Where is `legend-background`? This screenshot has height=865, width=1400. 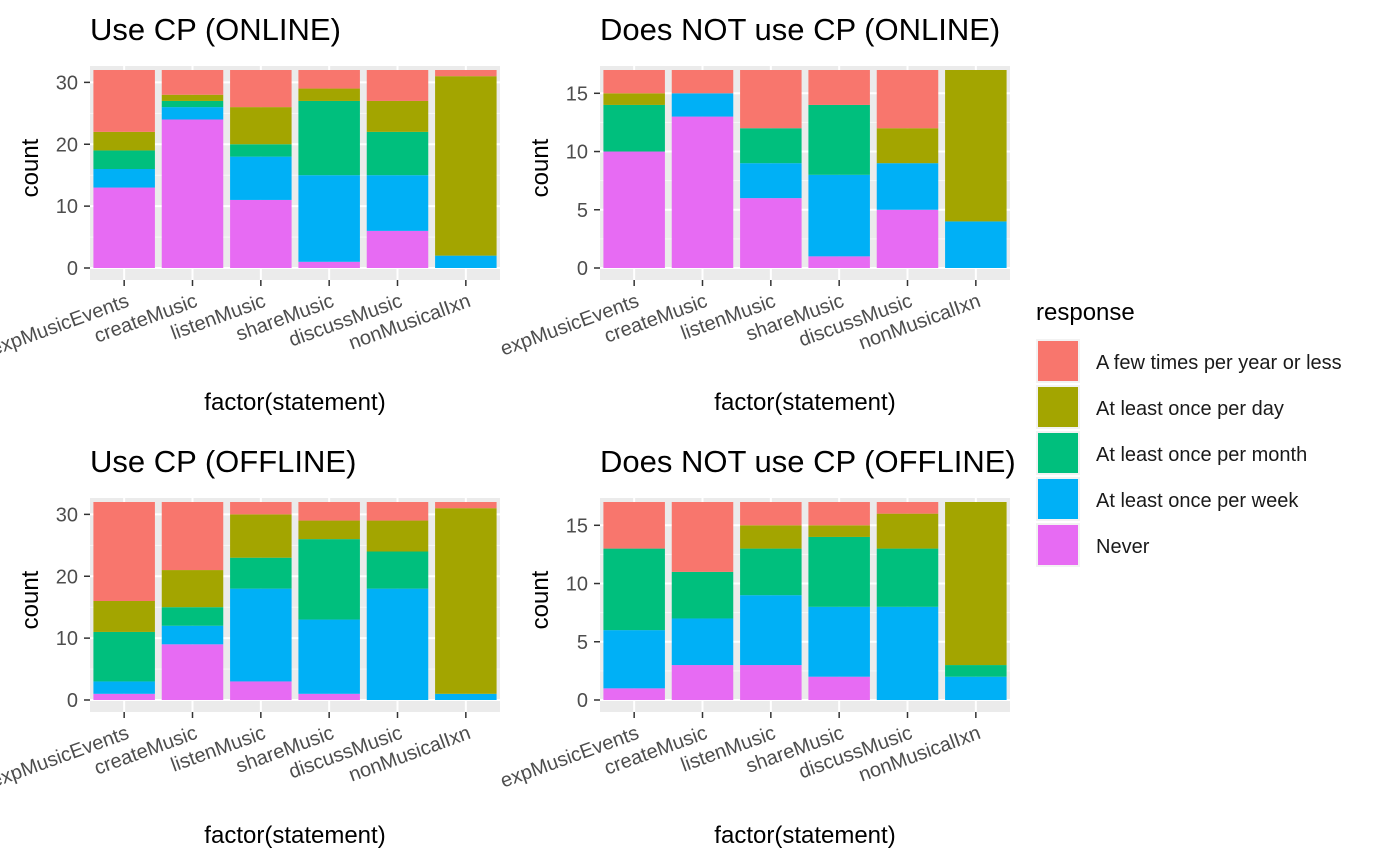
legend-background is located at coordinates (1212, 435).